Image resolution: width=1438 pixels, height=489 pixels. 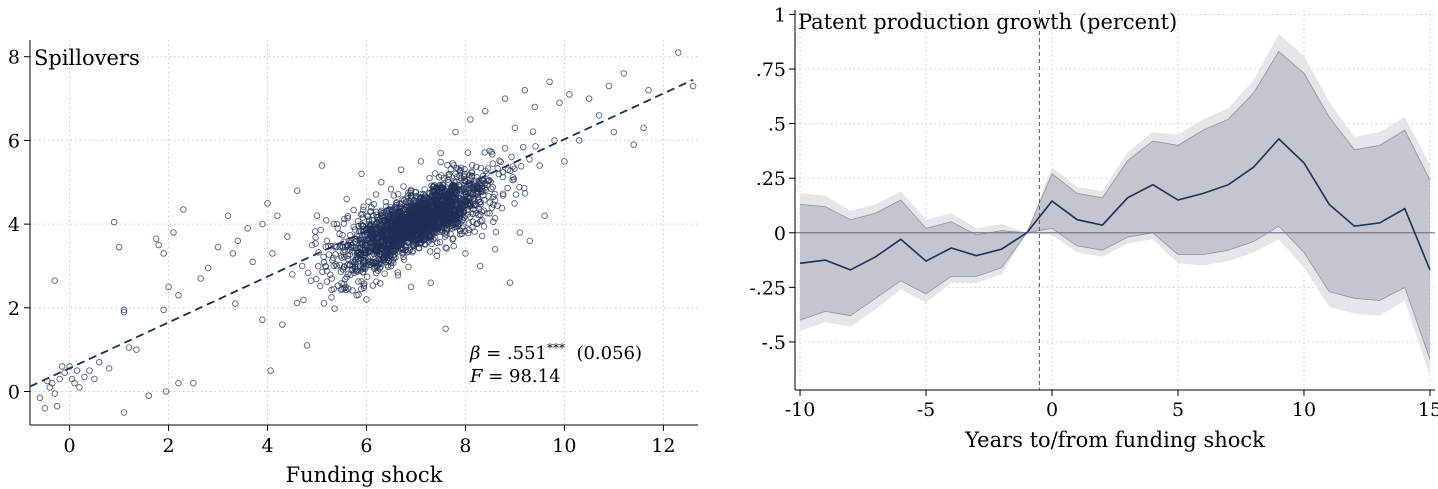 What do you see at coordinates (14, 141) in the screenshot?
I see `y-tick-label: 6` at bounding box center [14, 141].